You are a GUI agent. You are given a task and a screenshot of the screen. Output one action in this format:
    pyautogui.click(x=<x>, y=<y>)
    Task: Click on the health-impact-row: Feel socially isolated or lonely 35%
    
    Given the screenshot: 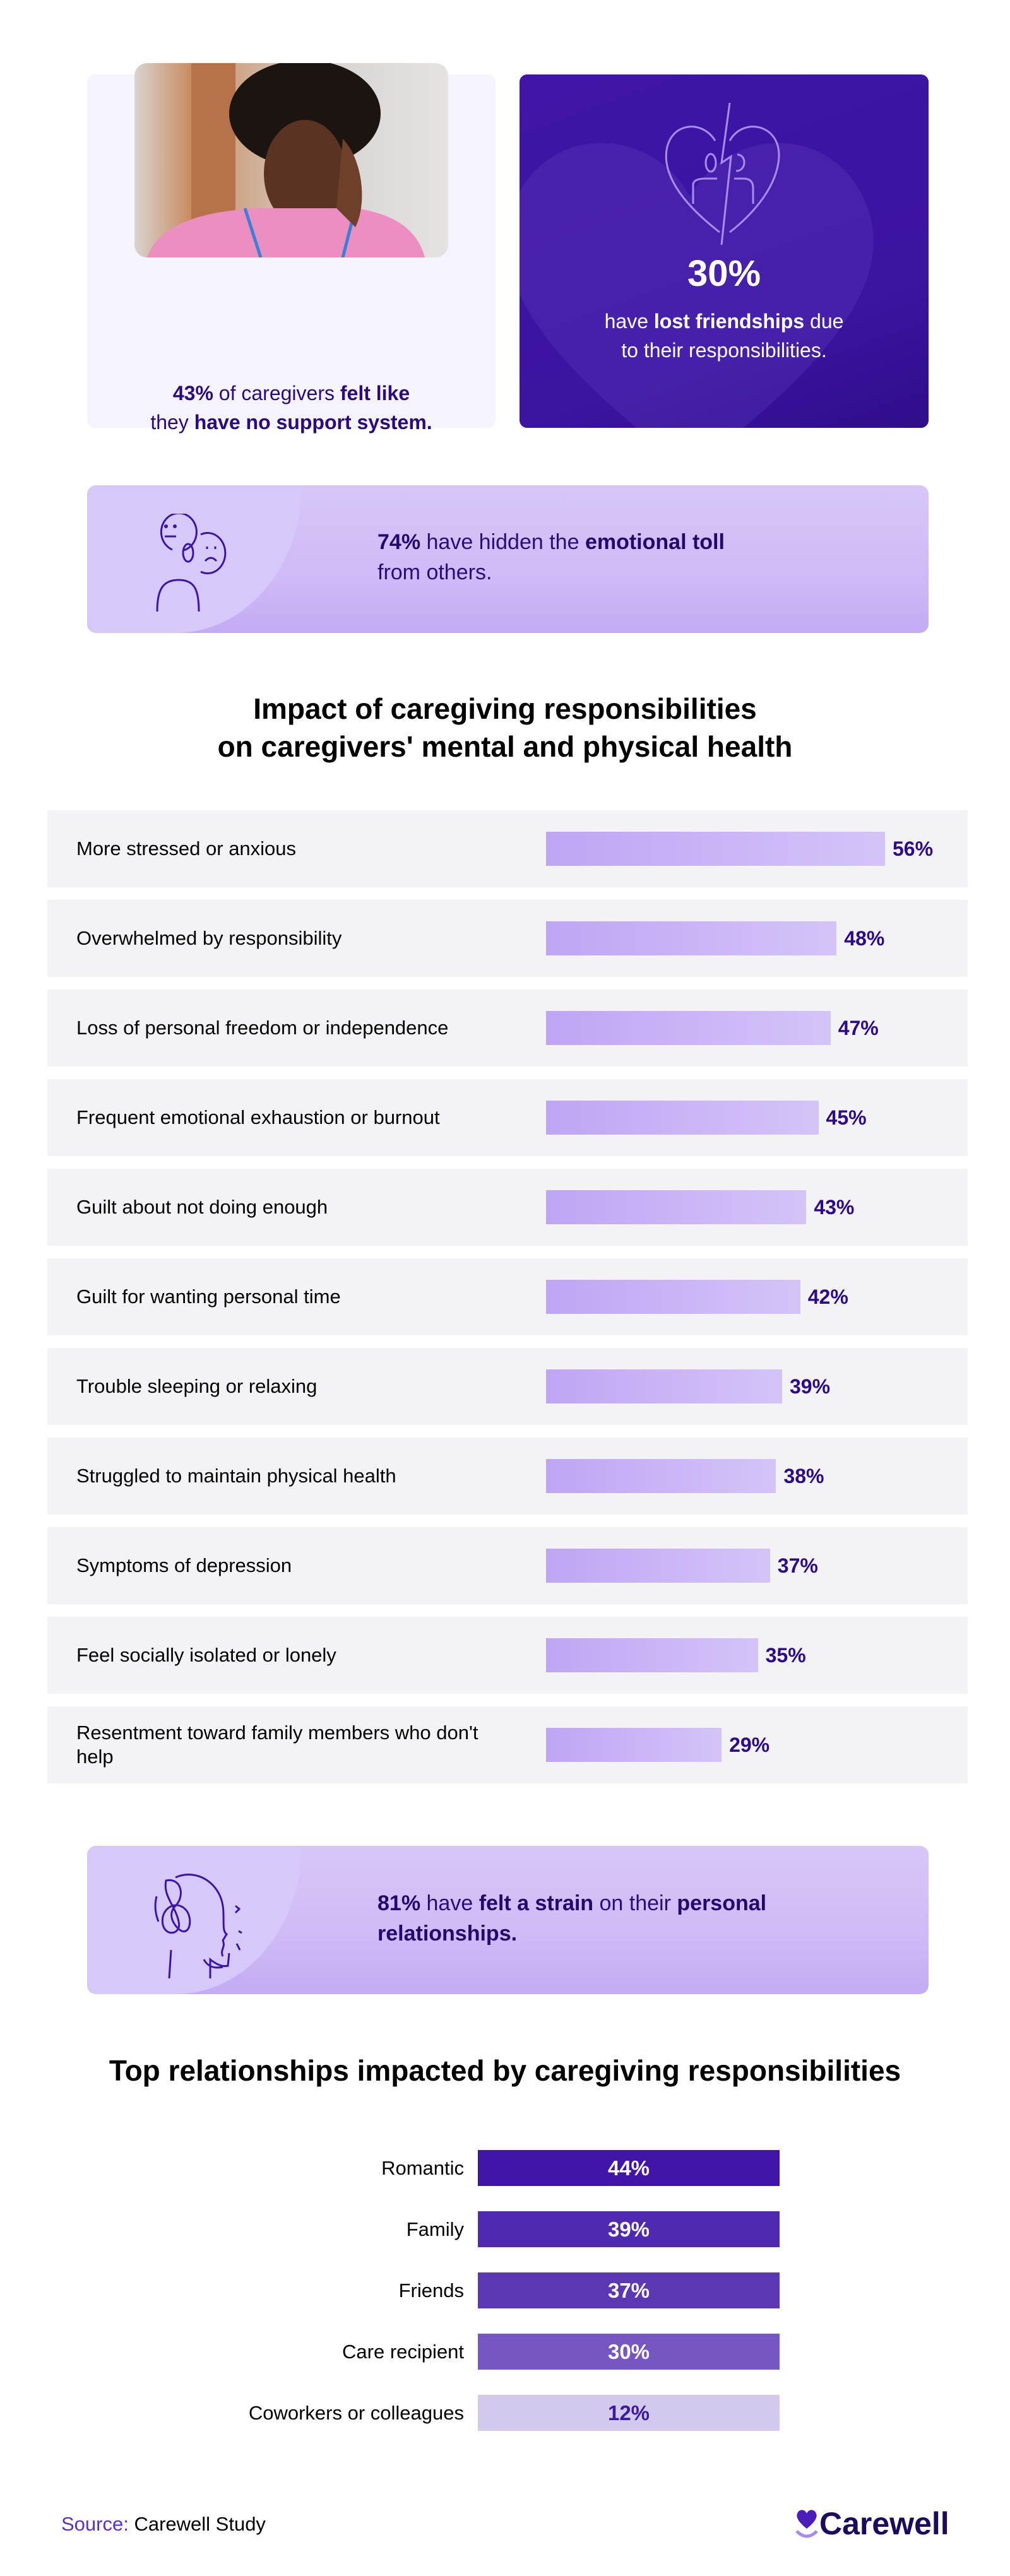 What is the action you would take?
    pyautogui.click(x=507, y=1656)
    